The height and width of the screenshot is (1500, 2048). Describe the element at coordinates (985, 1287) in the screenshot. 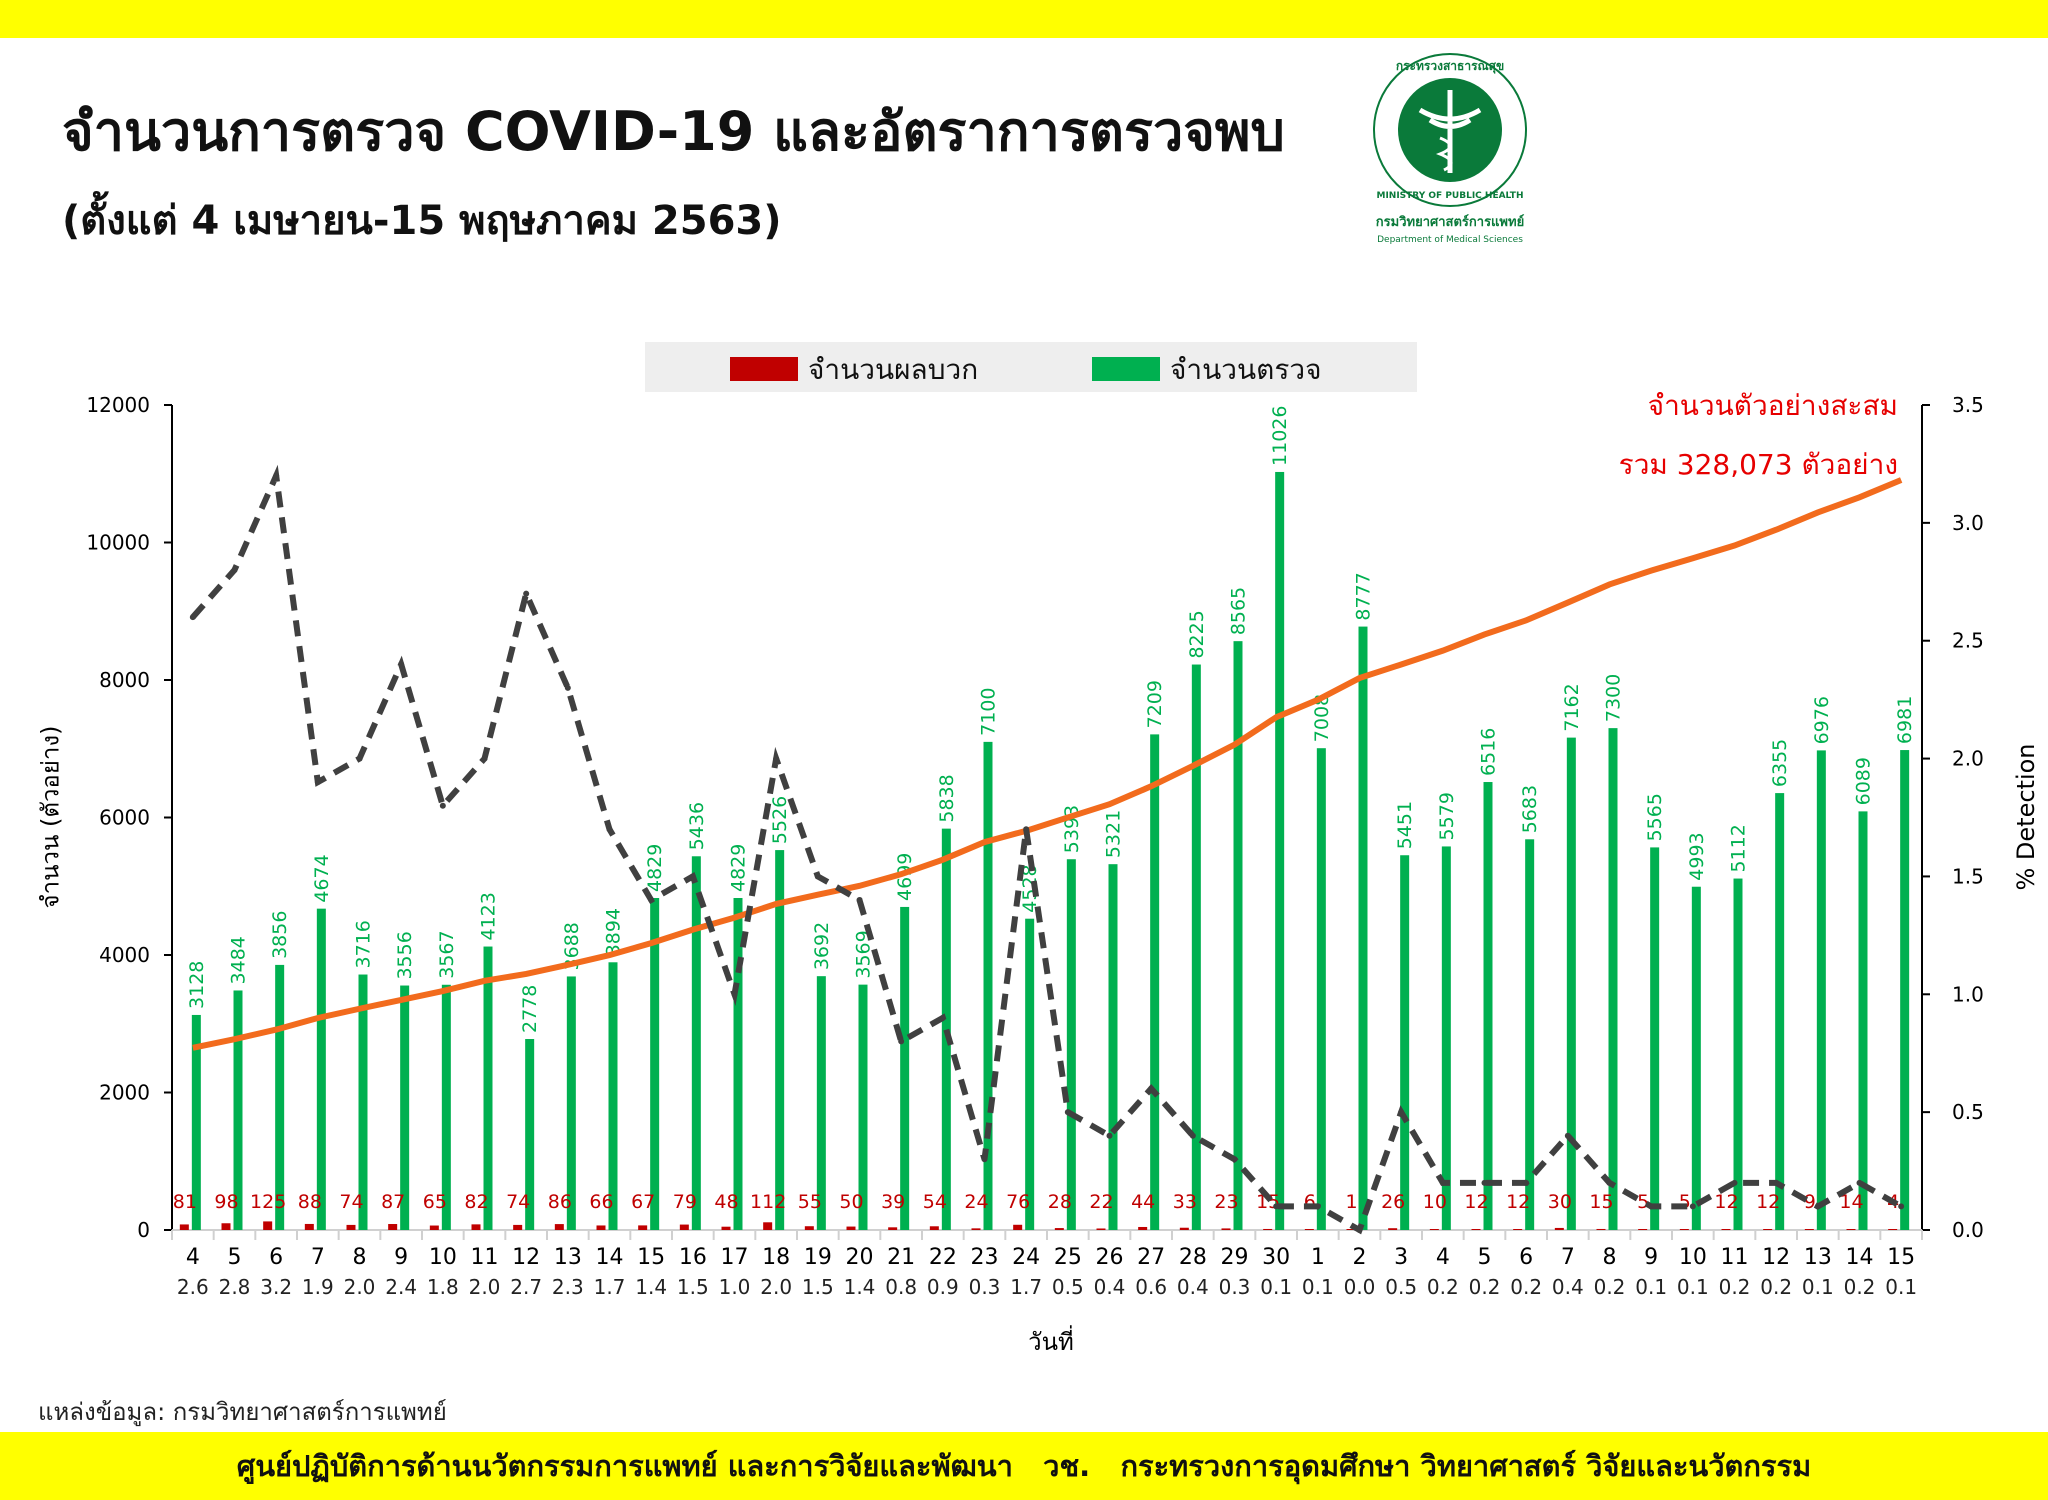

I see `detection-data-label: 0.3` at that location.